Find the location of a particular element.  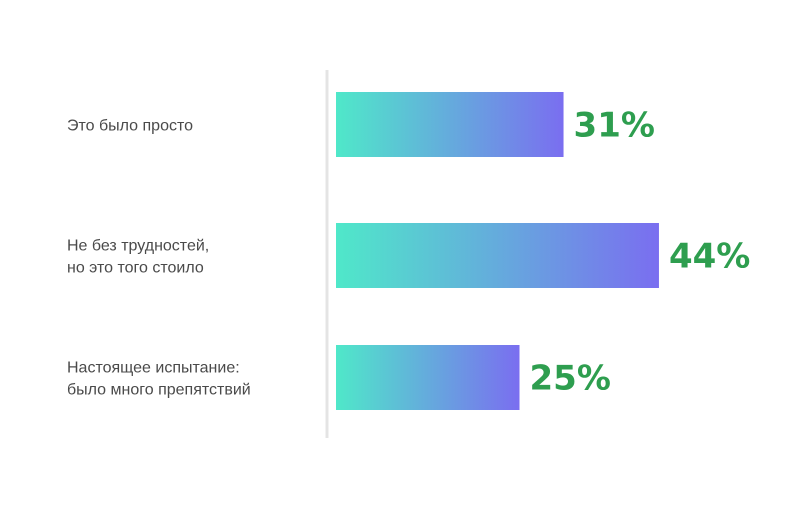

category-label-2: Не без трудностей, но это того стоило is located at coordinates (138, 257).